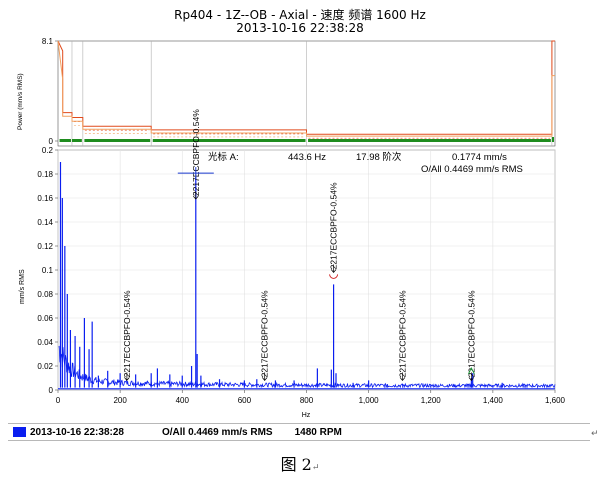  I want to click on x-tick-label: 800, so click(307, 400).